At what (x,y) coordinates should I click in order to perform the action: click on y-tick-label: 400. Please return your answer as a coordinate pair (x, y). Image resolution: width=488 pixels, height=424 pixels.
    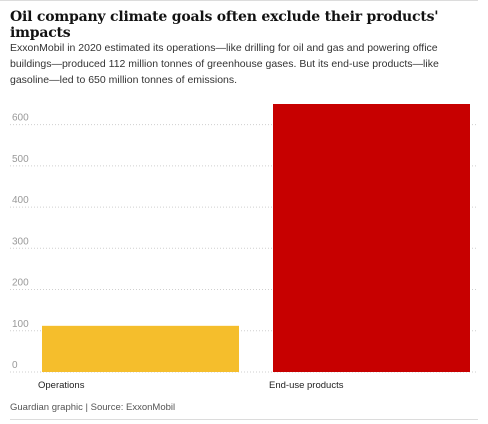
    Looking at the image, I should click on (20, 200).